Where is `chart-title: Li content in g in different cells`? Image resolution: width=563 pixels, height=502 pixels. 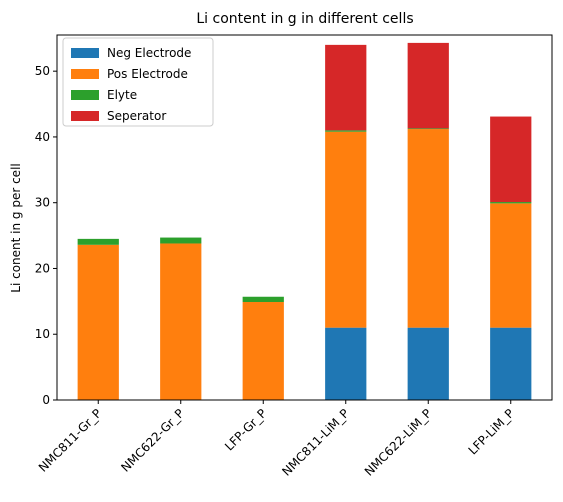
chart-title: Li content in g in different cells is located at coordinates (304, 19).